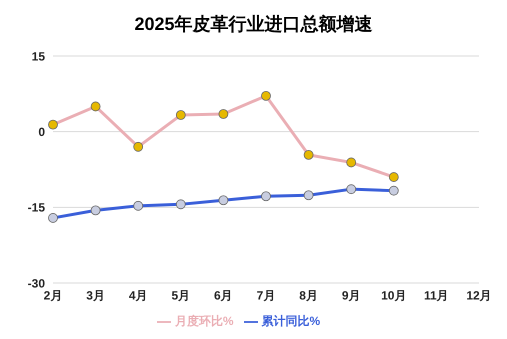  What do you see at coordinates (180, 295) in the screenshot?
I see `x-tick-label: 5月` at bounding box center [180, 295].